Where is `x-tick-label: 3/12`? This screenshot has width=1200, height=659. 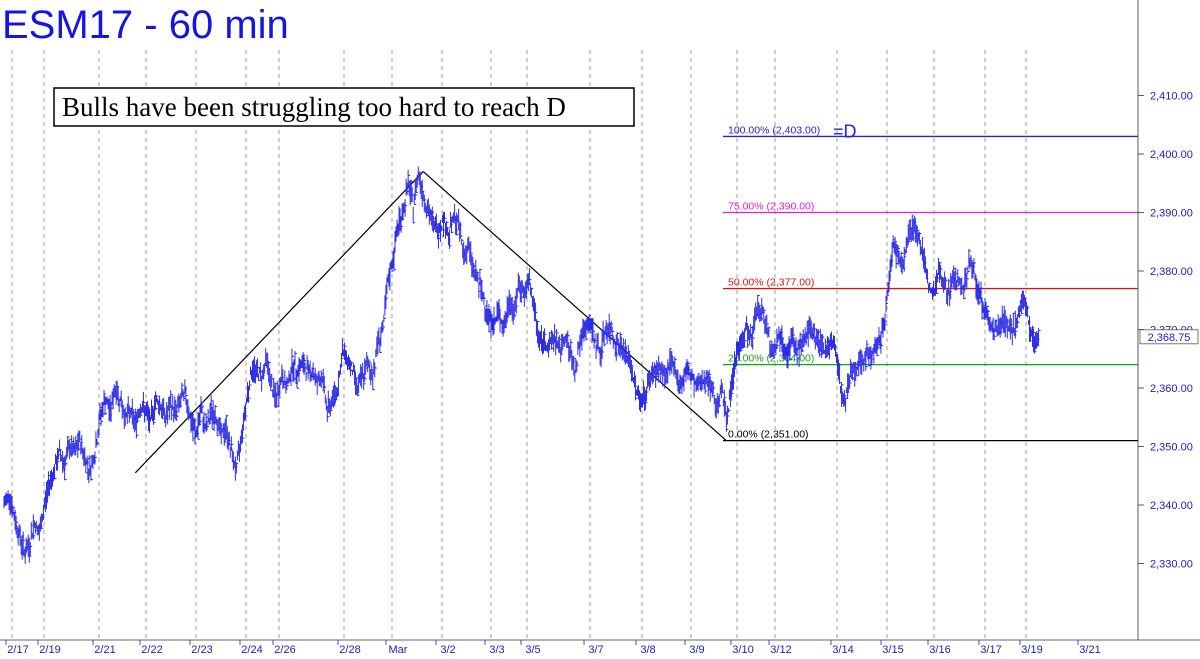 x-tick-label: 3/12 is located at coordinates (780, 650).